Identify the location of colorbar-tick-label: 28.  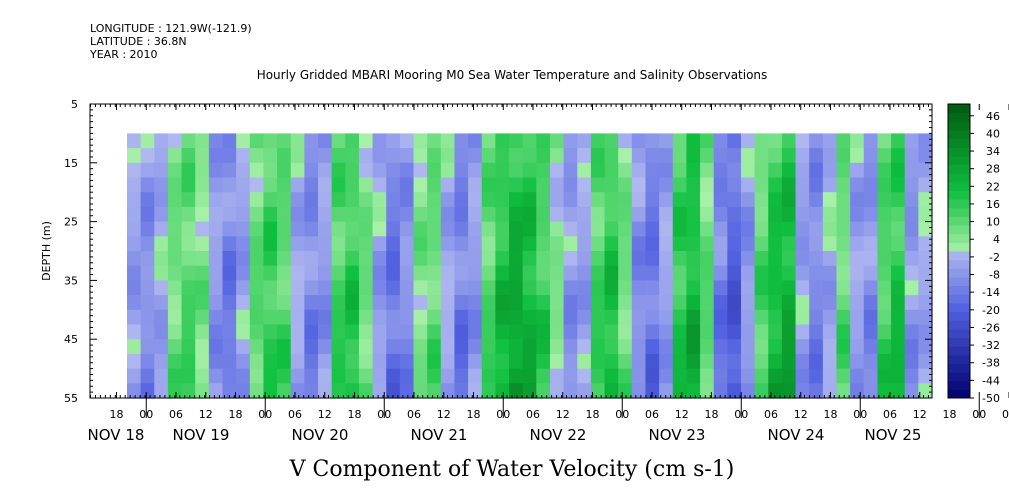
(993, 169).